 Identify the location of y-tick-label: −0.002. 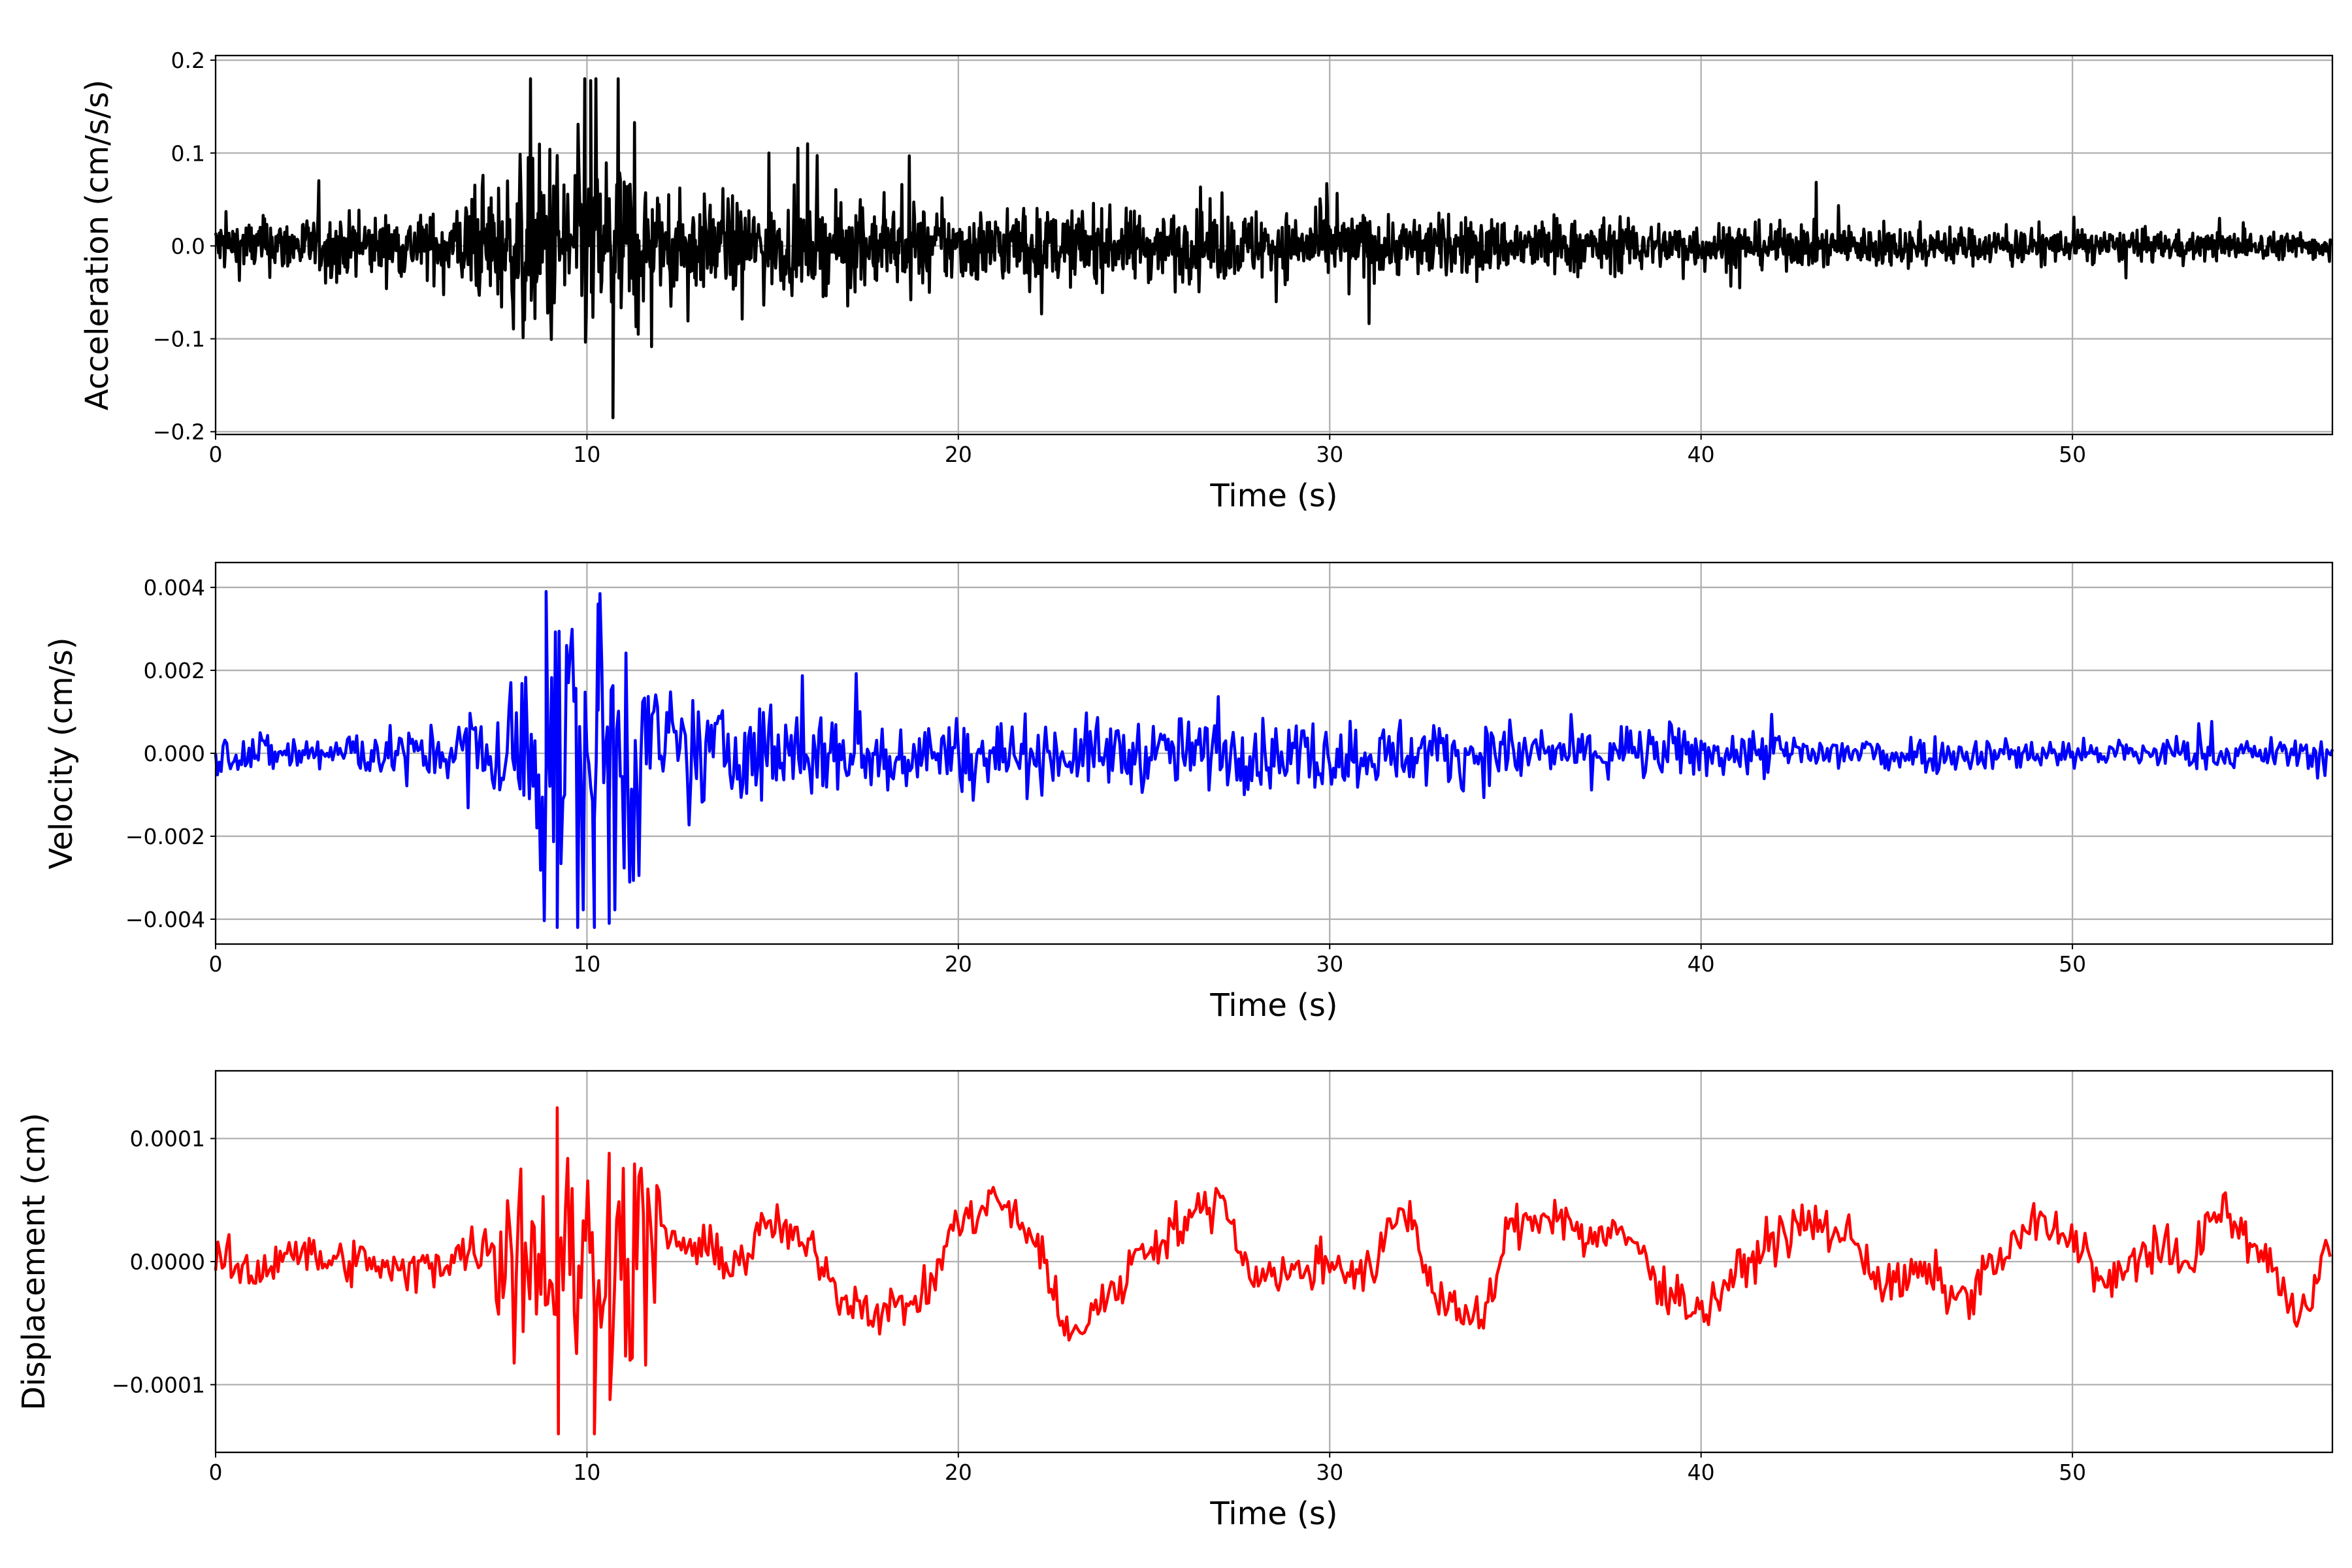
(165, 836).